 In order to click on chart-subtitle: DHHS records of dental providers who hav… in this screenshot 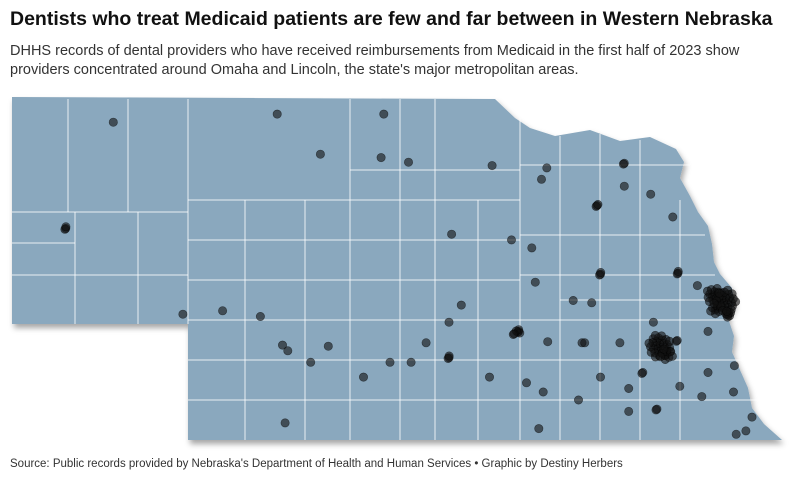, I will do `click(375, 60)`.